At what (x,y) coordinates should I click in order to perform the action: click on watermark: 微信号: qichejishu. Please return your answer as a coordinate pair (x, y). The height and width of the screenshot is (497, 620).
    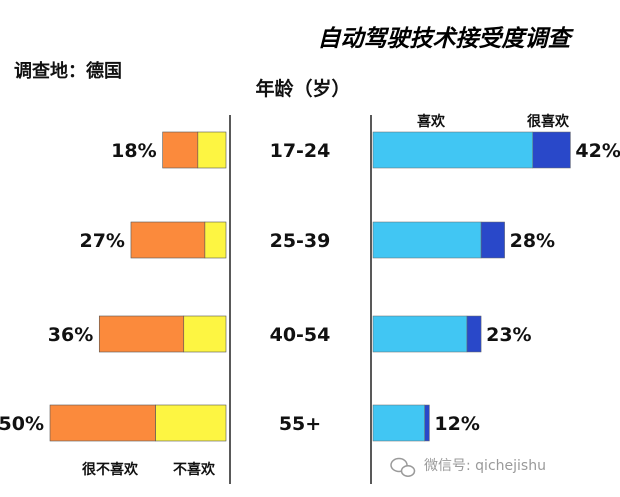
    Looking at the image, I should click on (468, 467).